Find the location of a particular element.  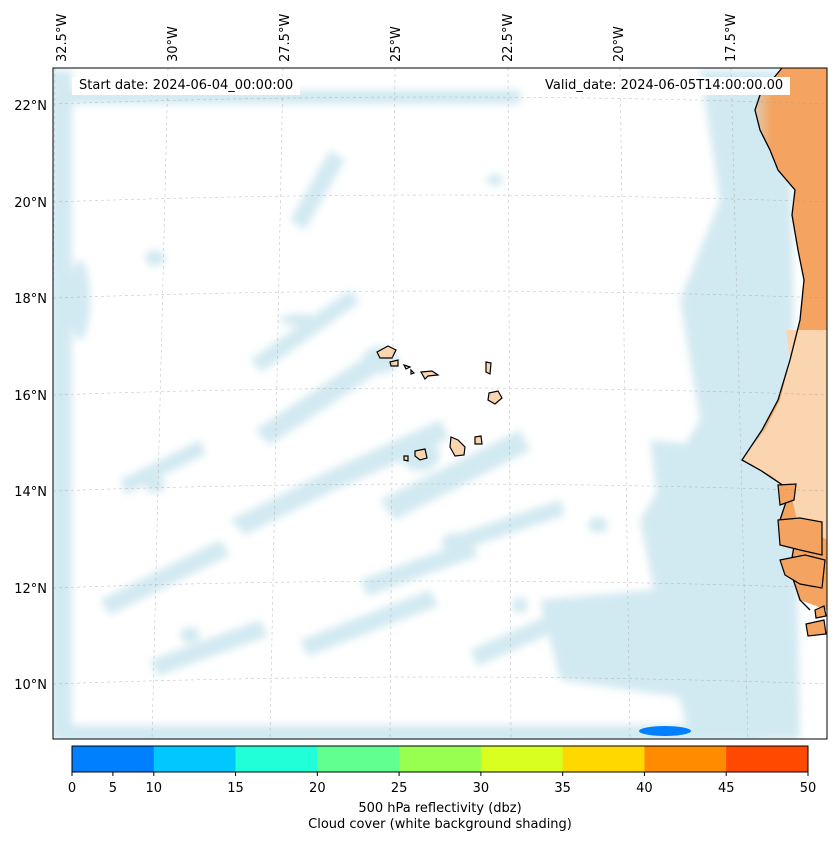

lon-label: 25°W is located at coordinates (396, 44).